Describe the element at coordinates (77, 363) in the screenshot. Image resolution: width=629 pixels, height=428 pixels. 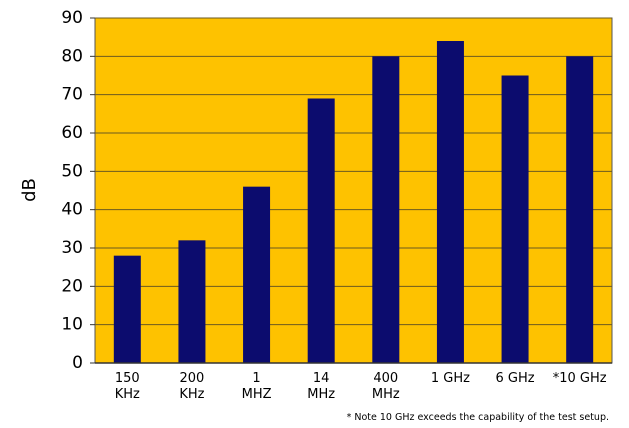
I see `y-tick-label: 0` at that location.